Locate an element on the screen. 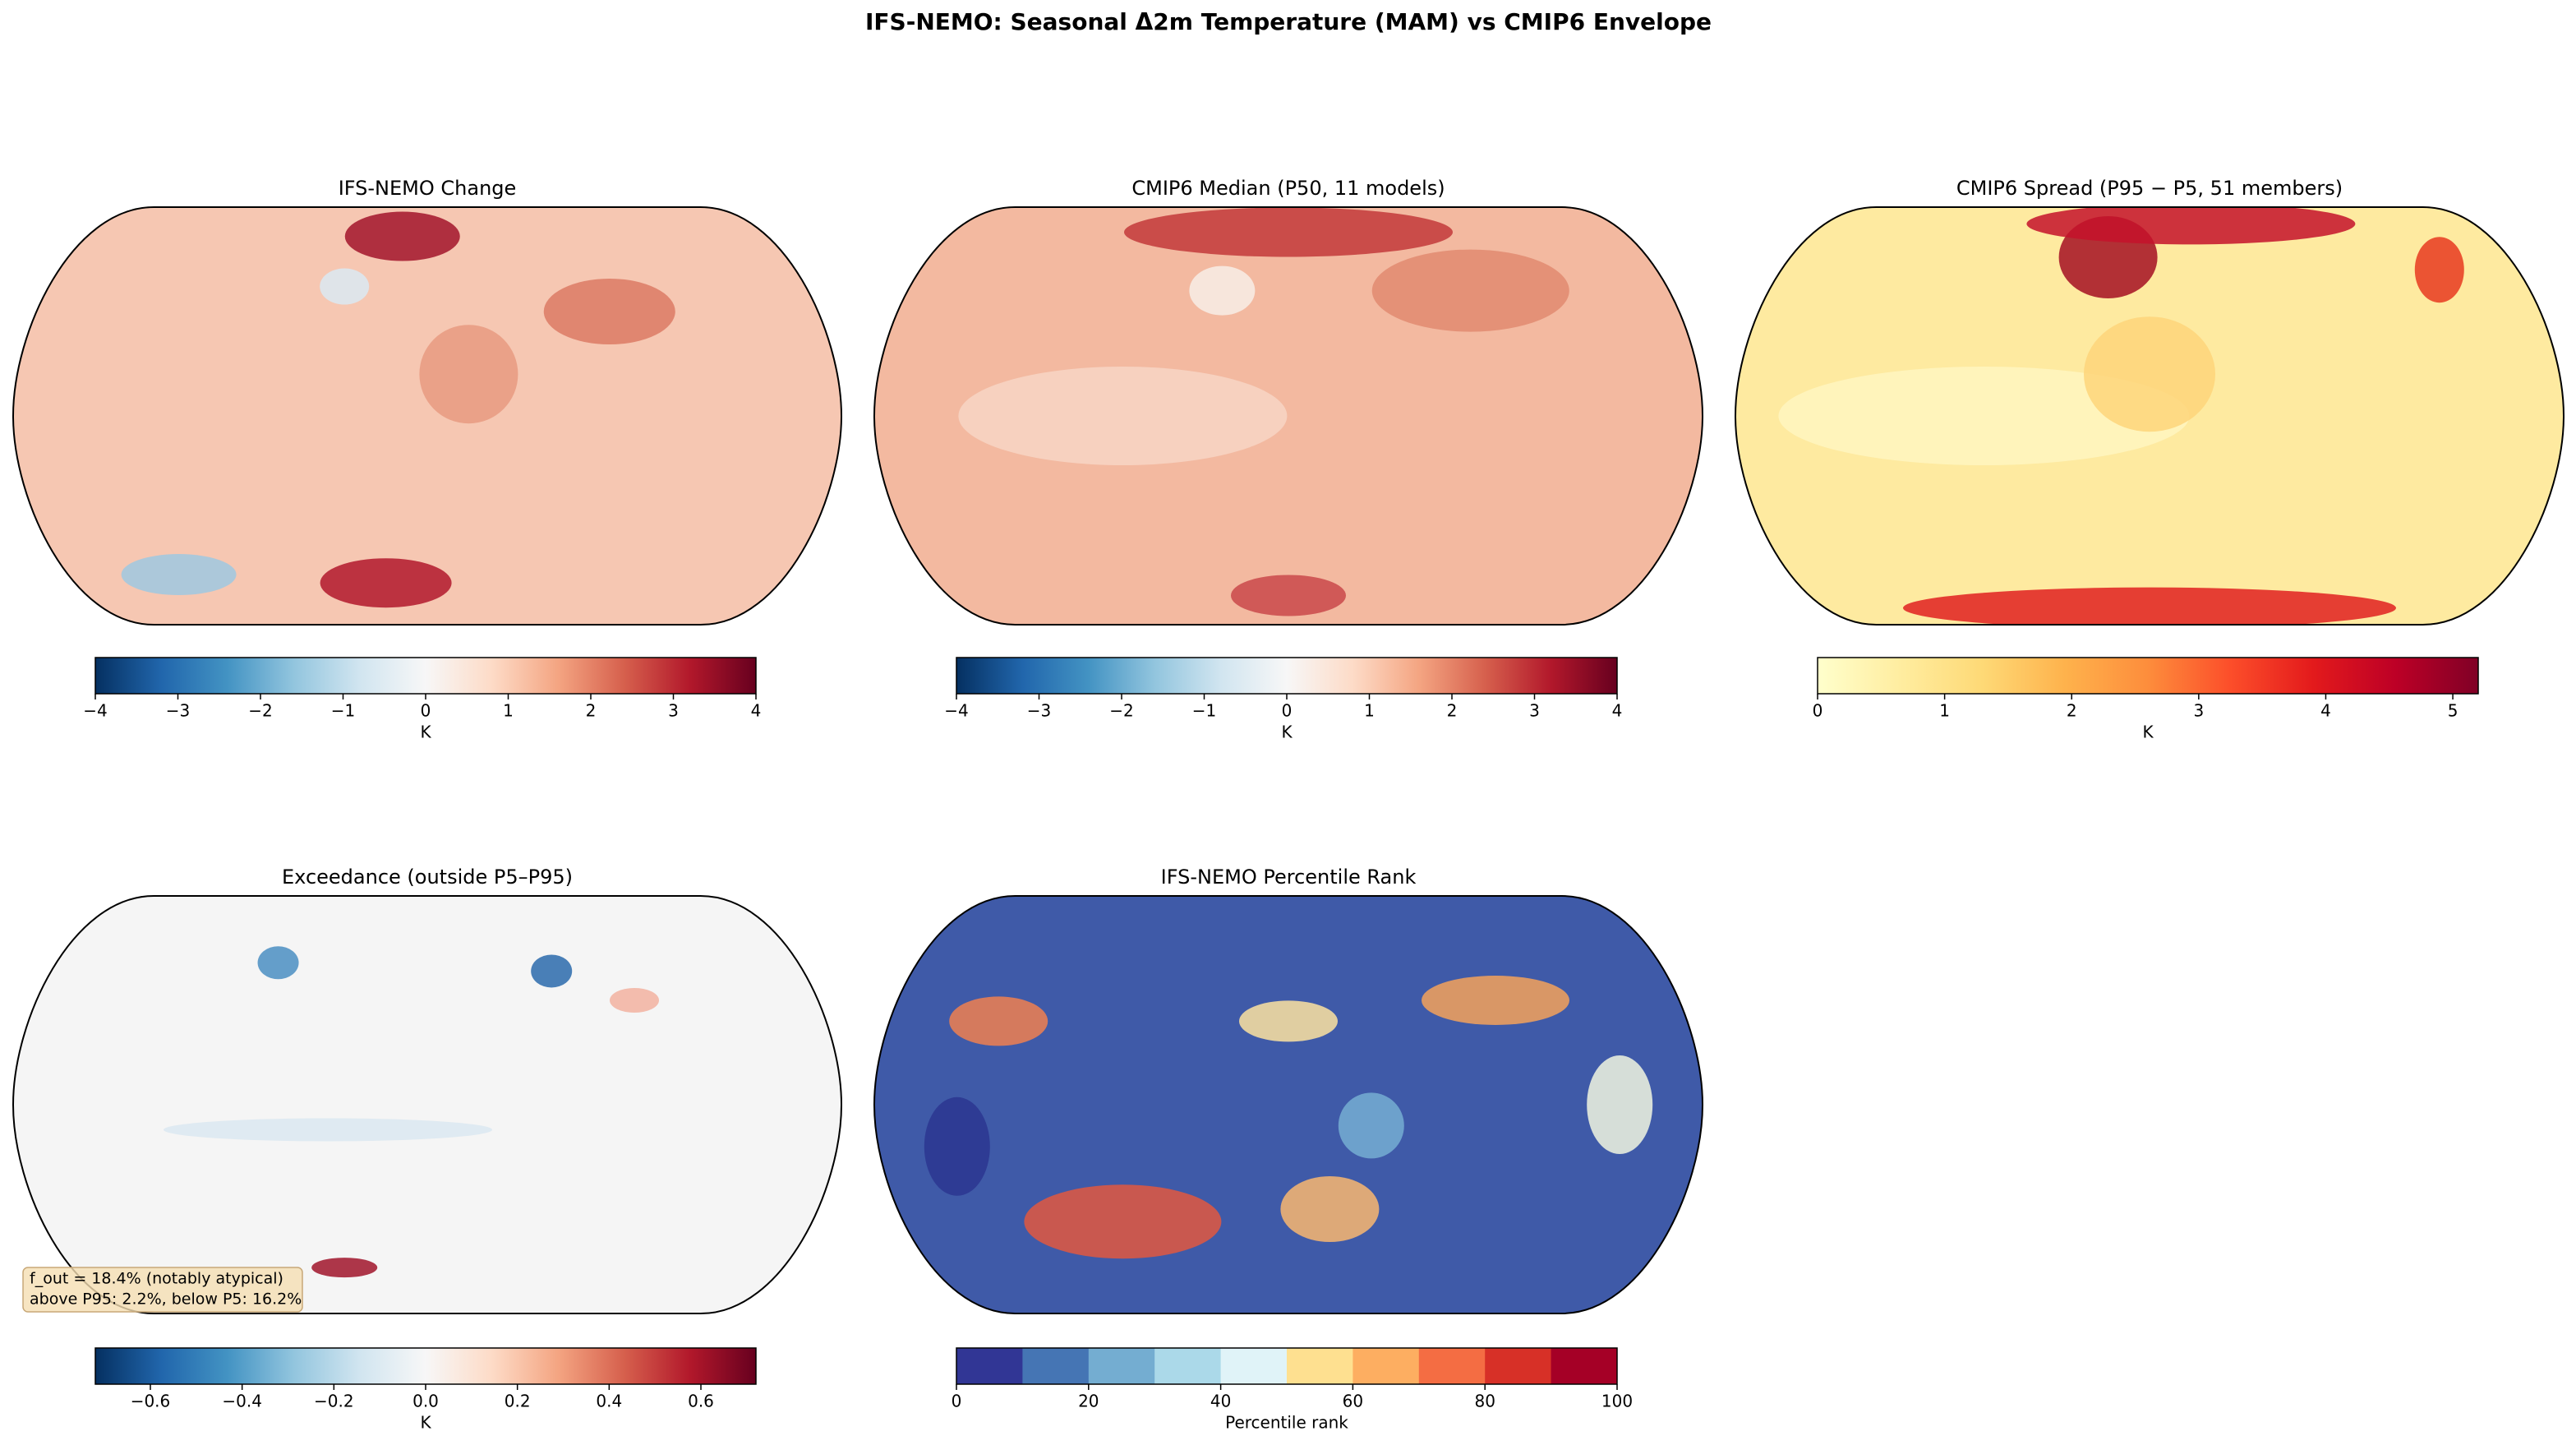 The height and width of the screenshot is (1445, 2576). colorbar-tick-label: −0.2 is located at coordinates (334, 1402).